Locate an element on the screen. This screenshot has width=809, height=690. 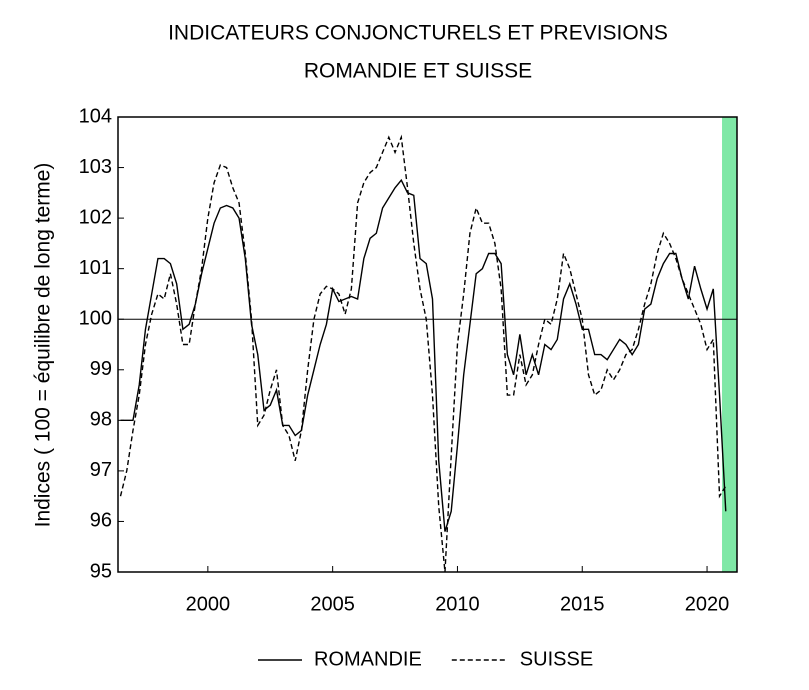
x-tick-label: 2010 is located at coordinates (457, 604).